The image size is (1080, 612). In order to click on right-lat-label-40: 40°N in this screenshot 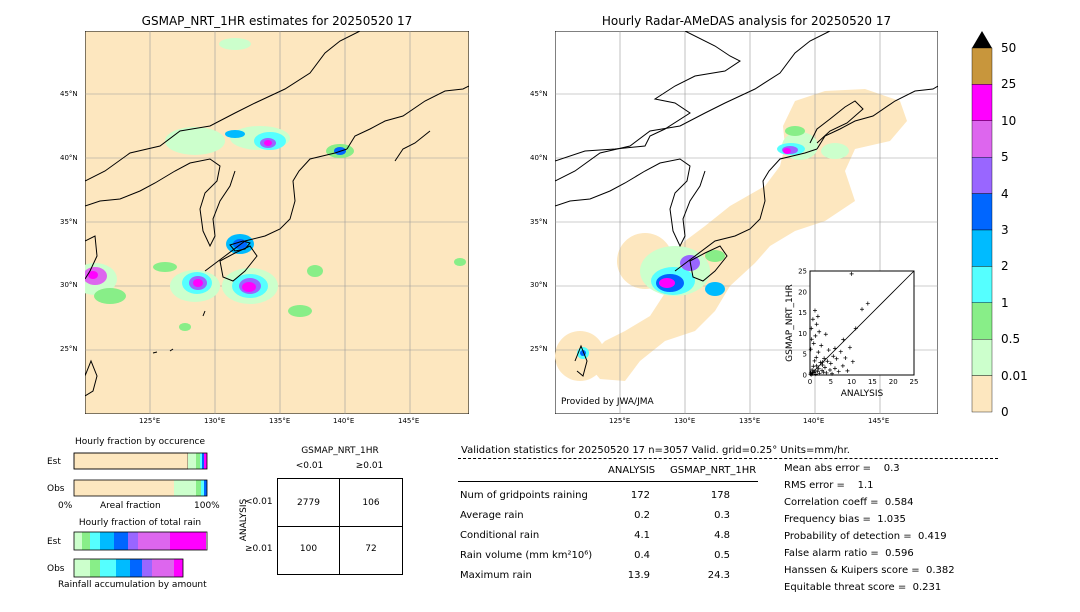, I will do `click(539, 158)`.